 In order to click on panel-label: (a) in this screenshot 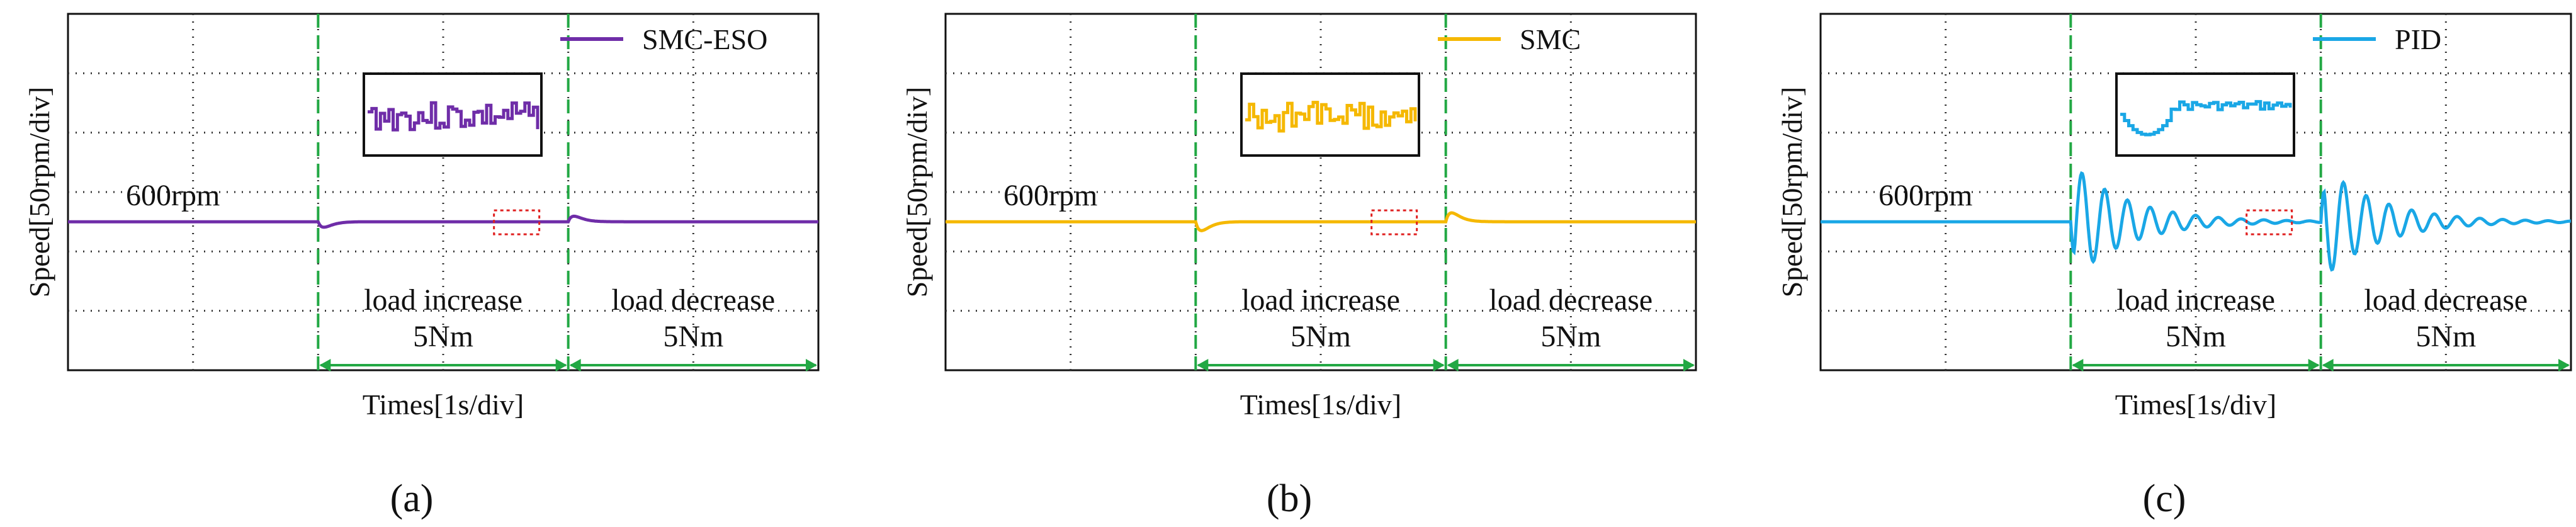, I will do `click(412, 498)`.